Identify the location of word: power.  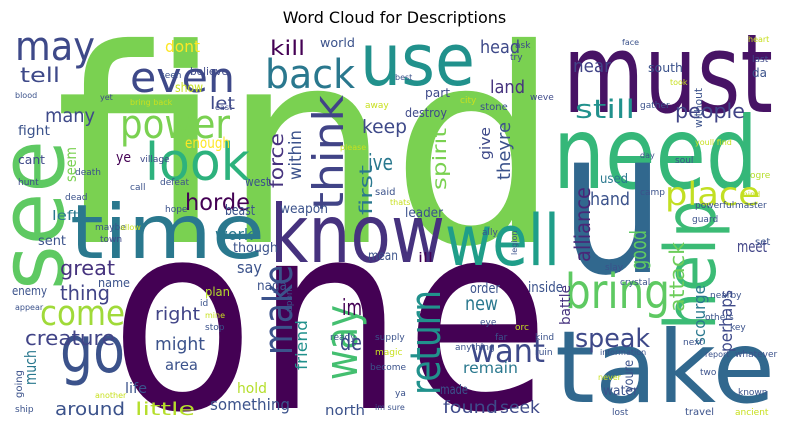
(175, 125).